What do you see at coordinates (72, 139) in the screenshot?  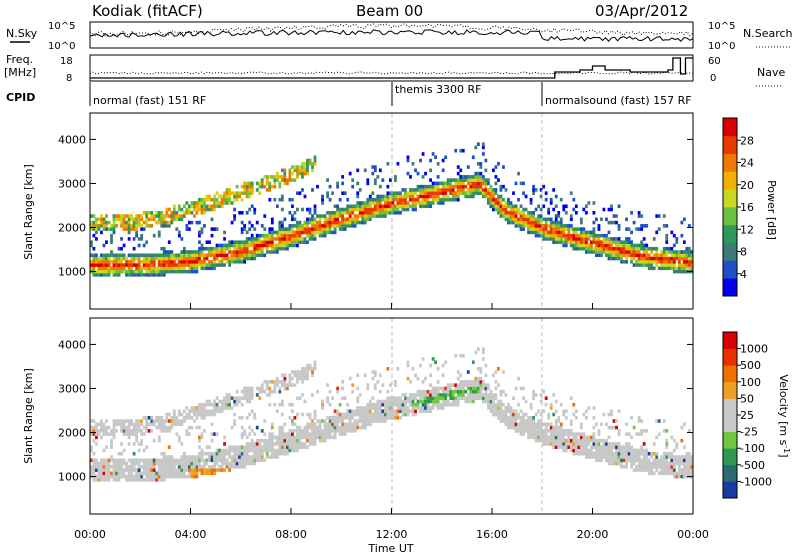 I see `power-y-tick-label: 4000` at bounding box center [72, 139].